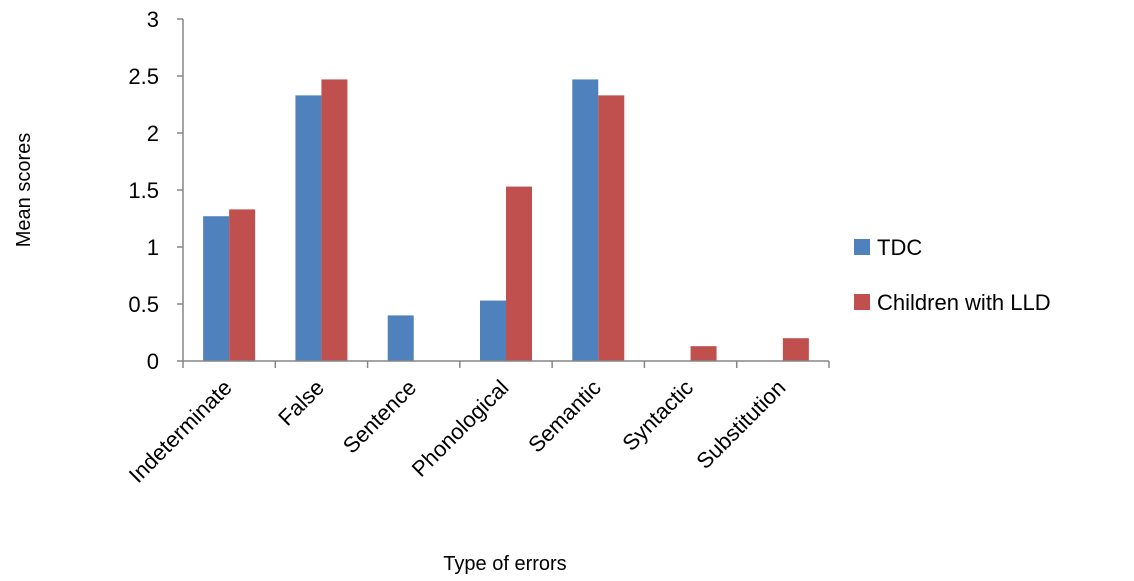 The height and width of the screenshot is (581, 1134). I want to click on legend: TDC Children with LLD, so click(952, 275).